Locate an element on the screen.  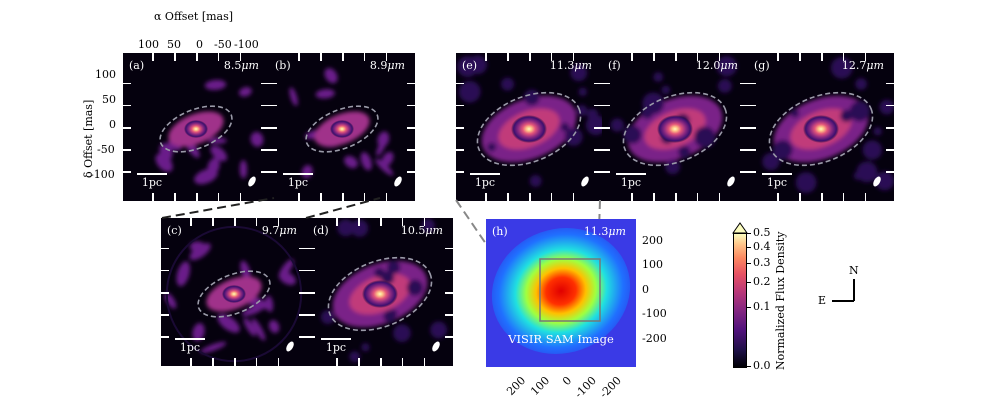
panel-b: (b) 8.9μm 1pc is located at coordinates (342, 127).